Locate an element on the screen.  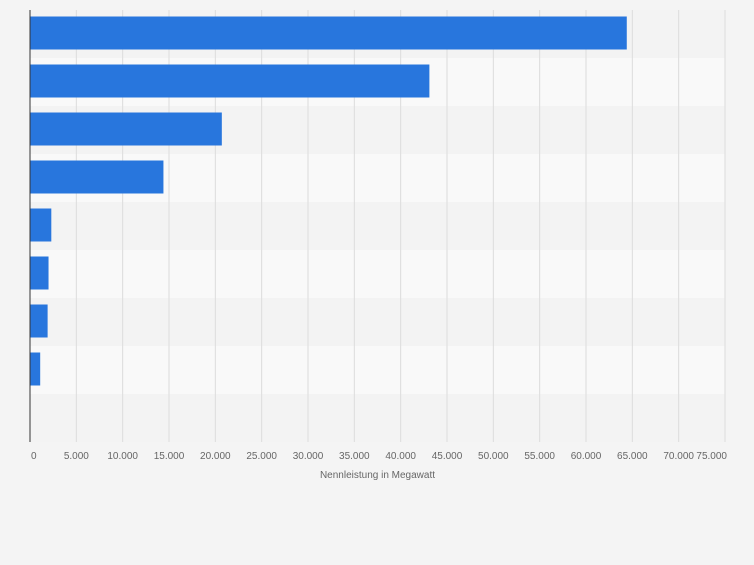
x-tick-label: 65.000 is located at coordinates (632, 456).